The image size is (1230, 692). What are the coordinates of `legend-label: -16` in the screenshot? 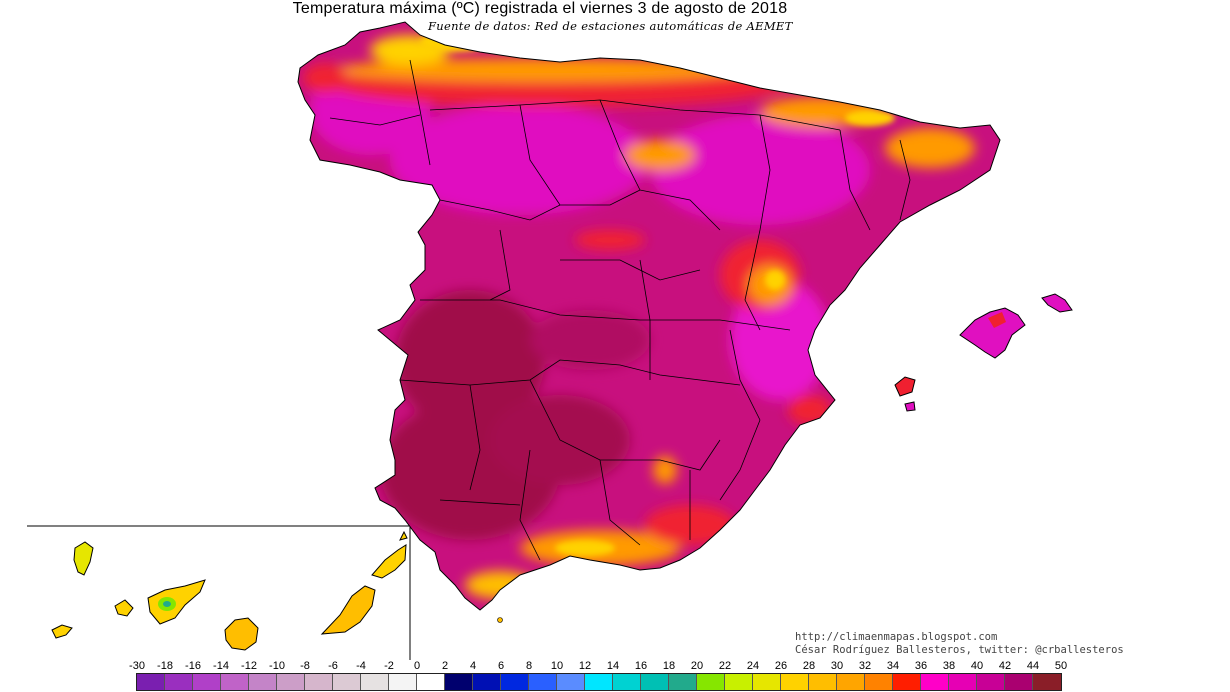 It's located at (193, 666).